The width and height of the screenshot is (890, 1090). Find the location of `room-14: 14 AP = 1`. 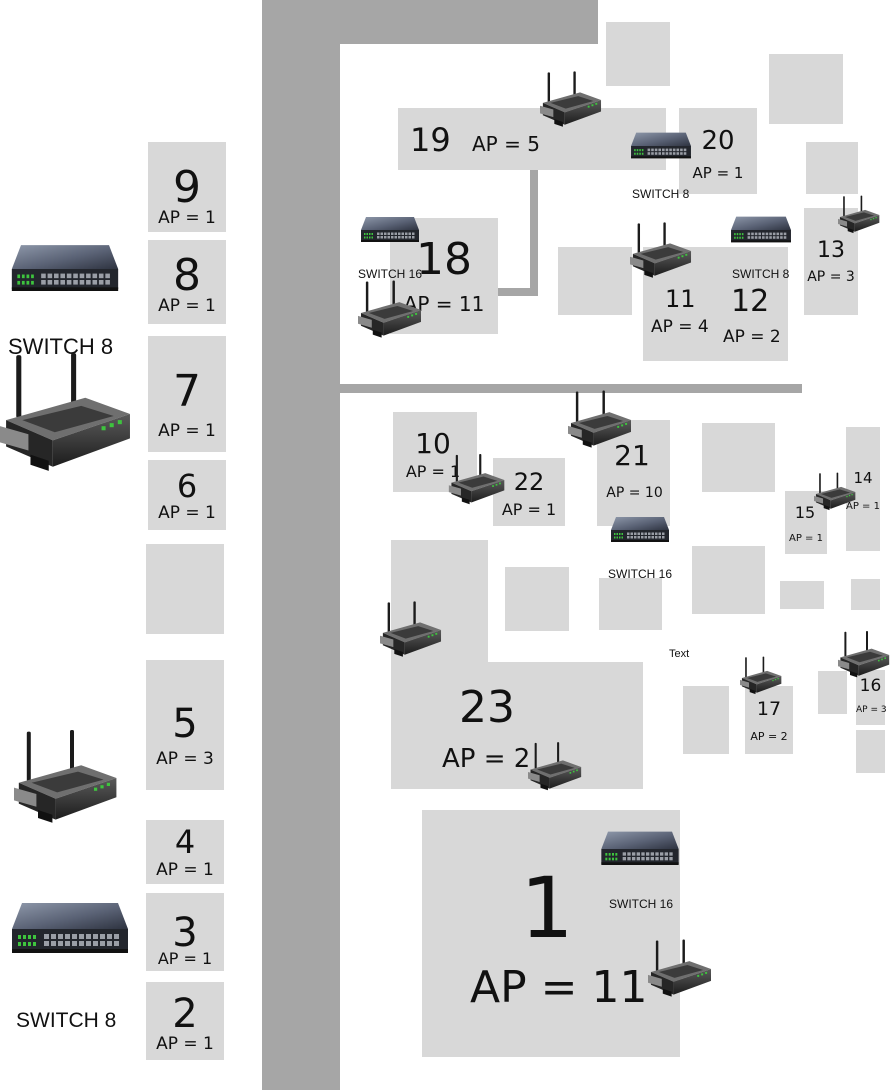

room-14: 14 AP = 1 is located at coordinates (863, 489).